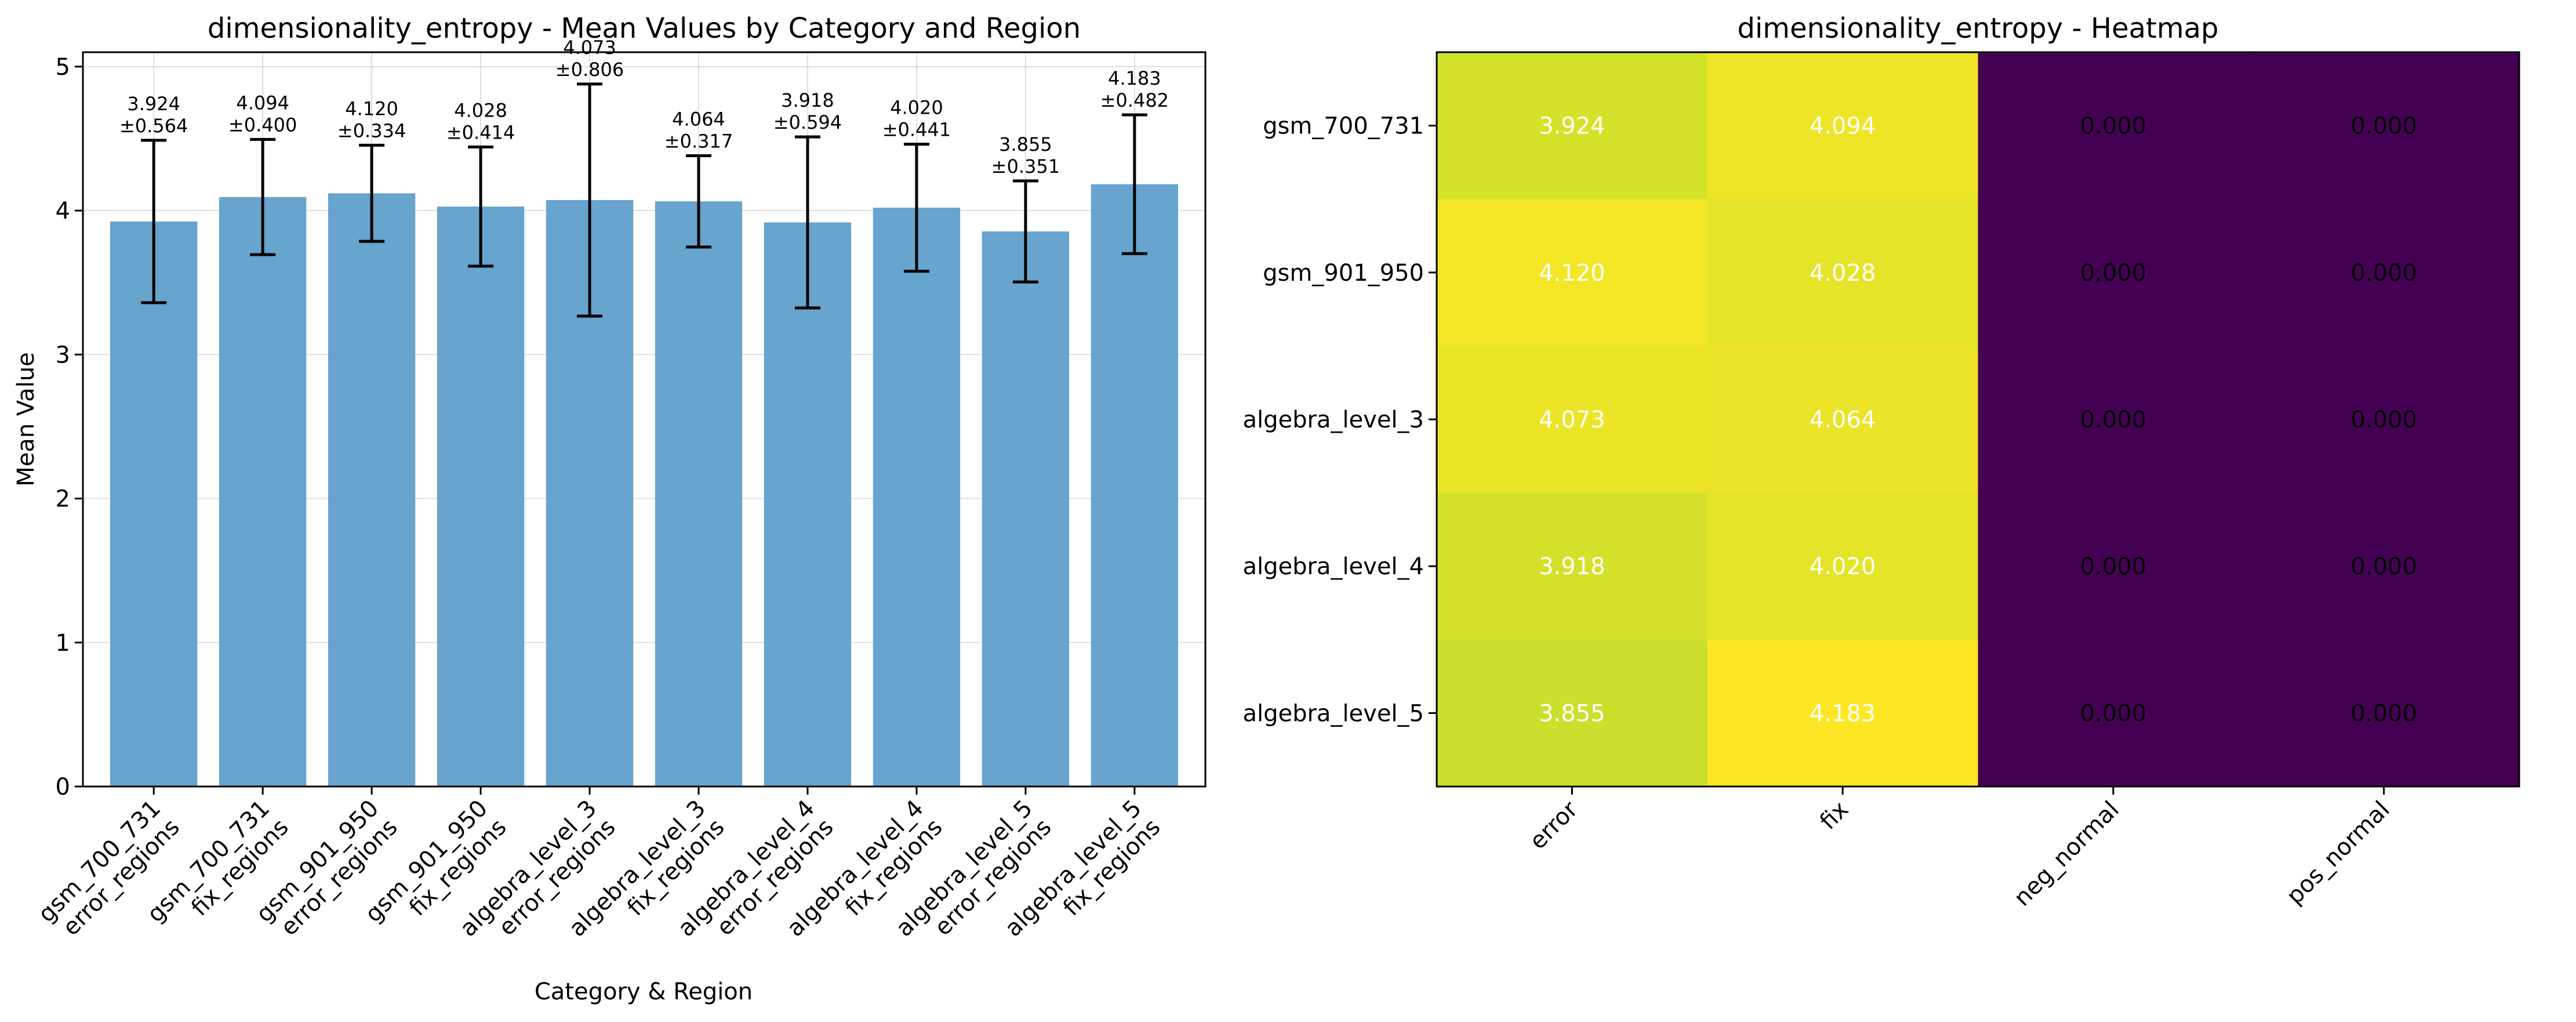 This screenshot has width=2576, height=1022. What do you see at coordinates (63, 67) in the screenshot?
I see `bar-chart-y-tick-label: 5` at bounding box center [63, 67].